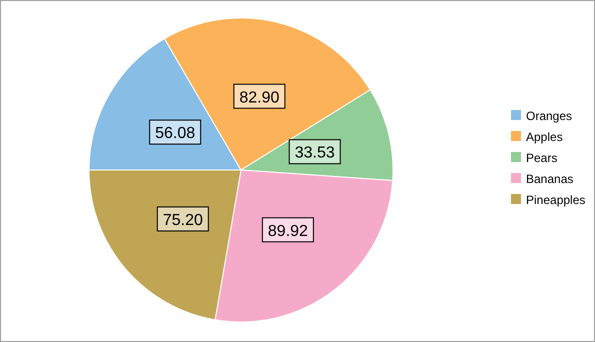 The width and height of the screenshot is (595, 342). What do you see at coordinates (544, 137) in the screenshot?
I see `legend-label: Apples` at bounding box center [544, 137].